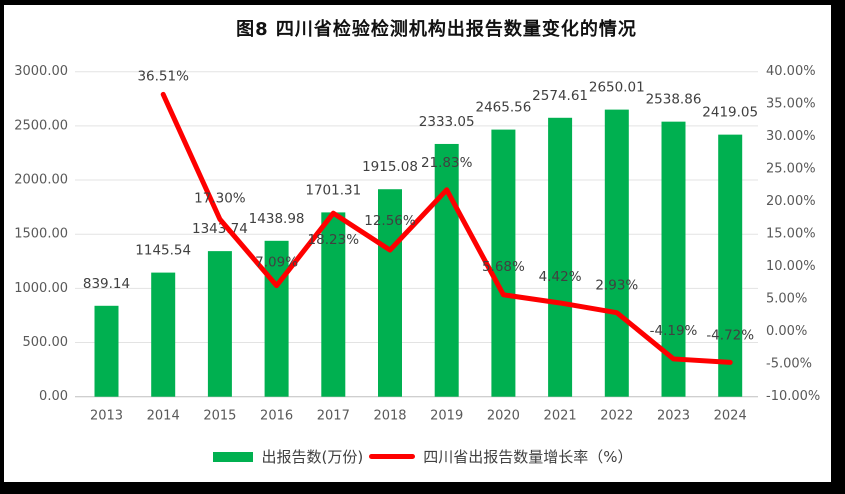 The image size is (845, 494). Describe the element at coordinates (503, 416) in the screenshot. I see `x-tick-label: 2020` at that location.